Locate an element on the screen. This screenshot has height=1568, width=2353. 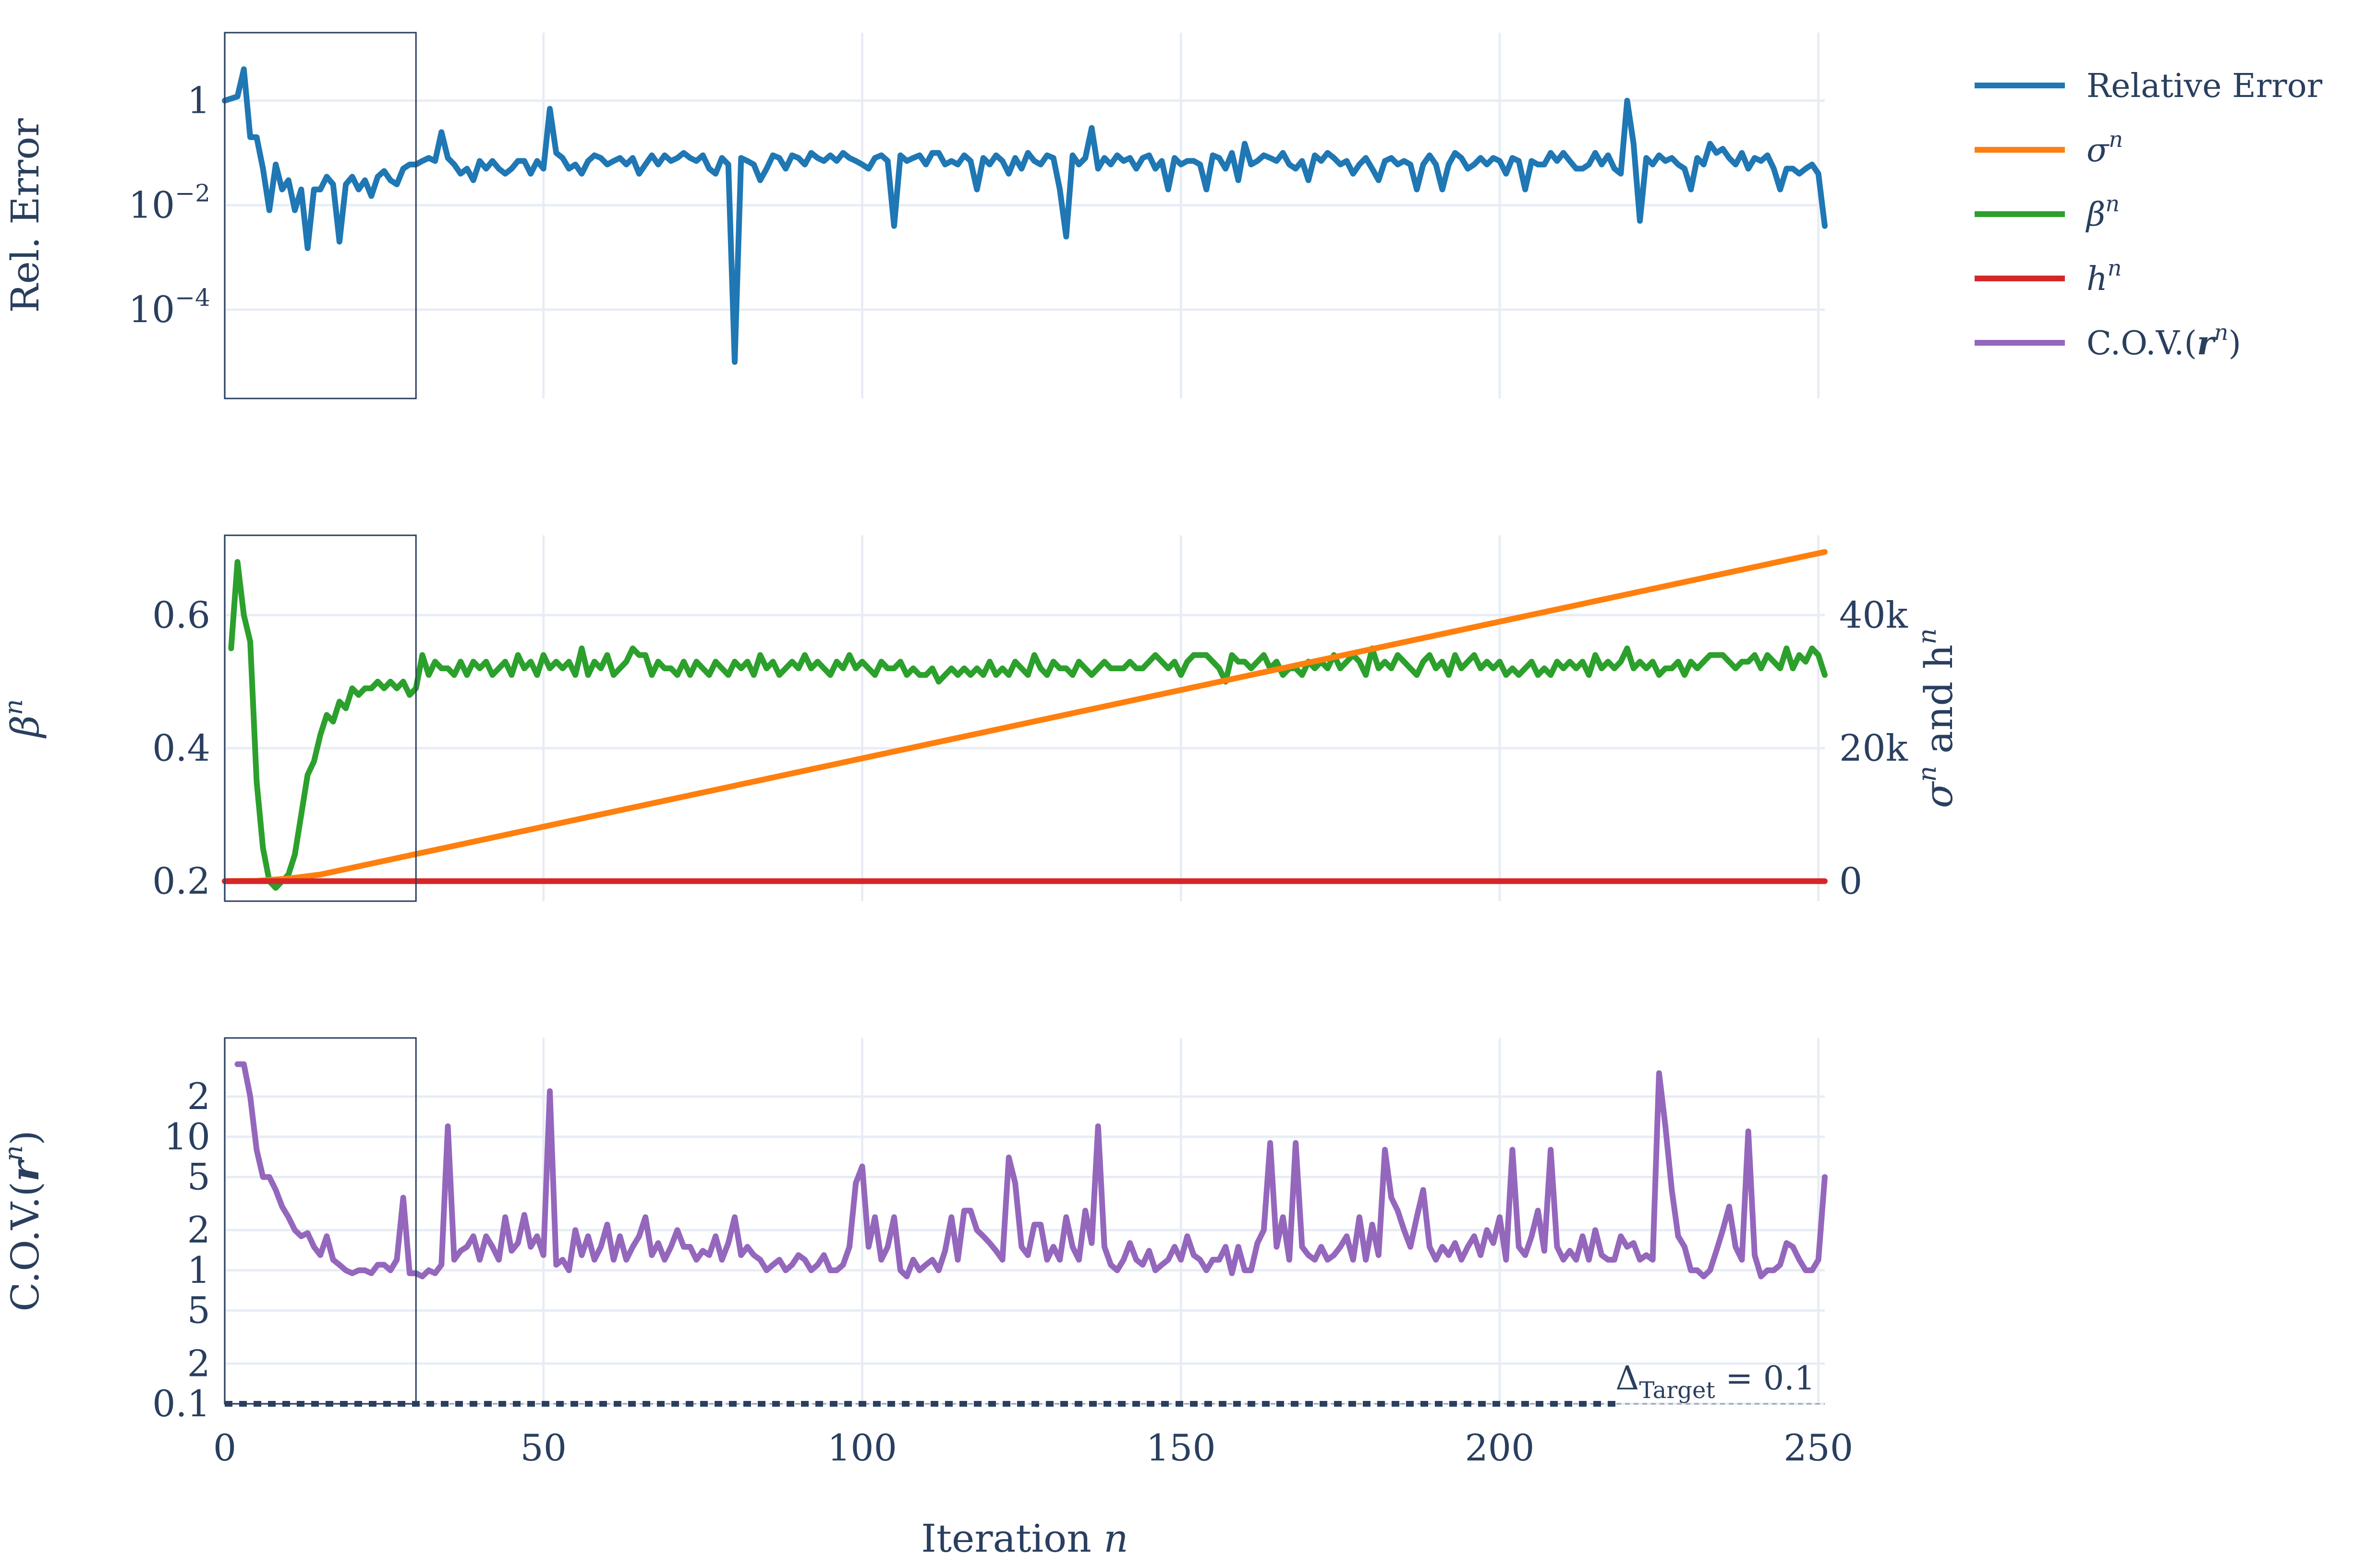
series-beta is located at coordinates (1028, 725).